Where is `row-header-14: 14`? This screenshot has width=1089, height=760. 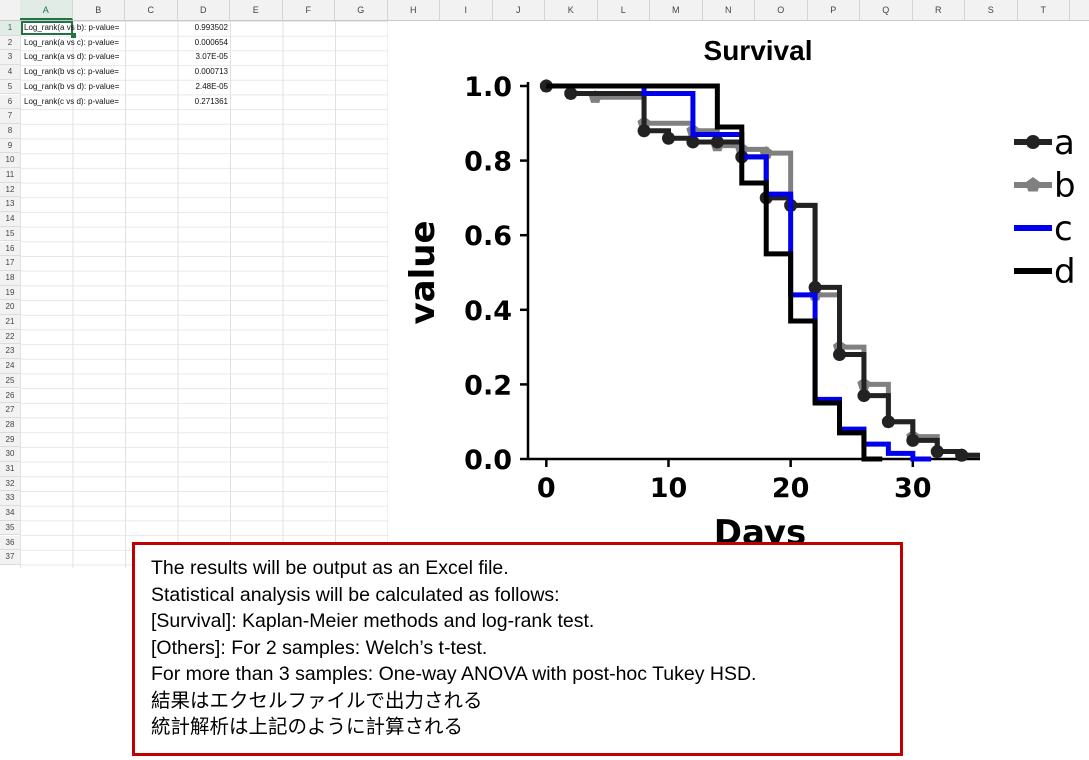
row-header-14: 14 is located at coordinates (10, 219).